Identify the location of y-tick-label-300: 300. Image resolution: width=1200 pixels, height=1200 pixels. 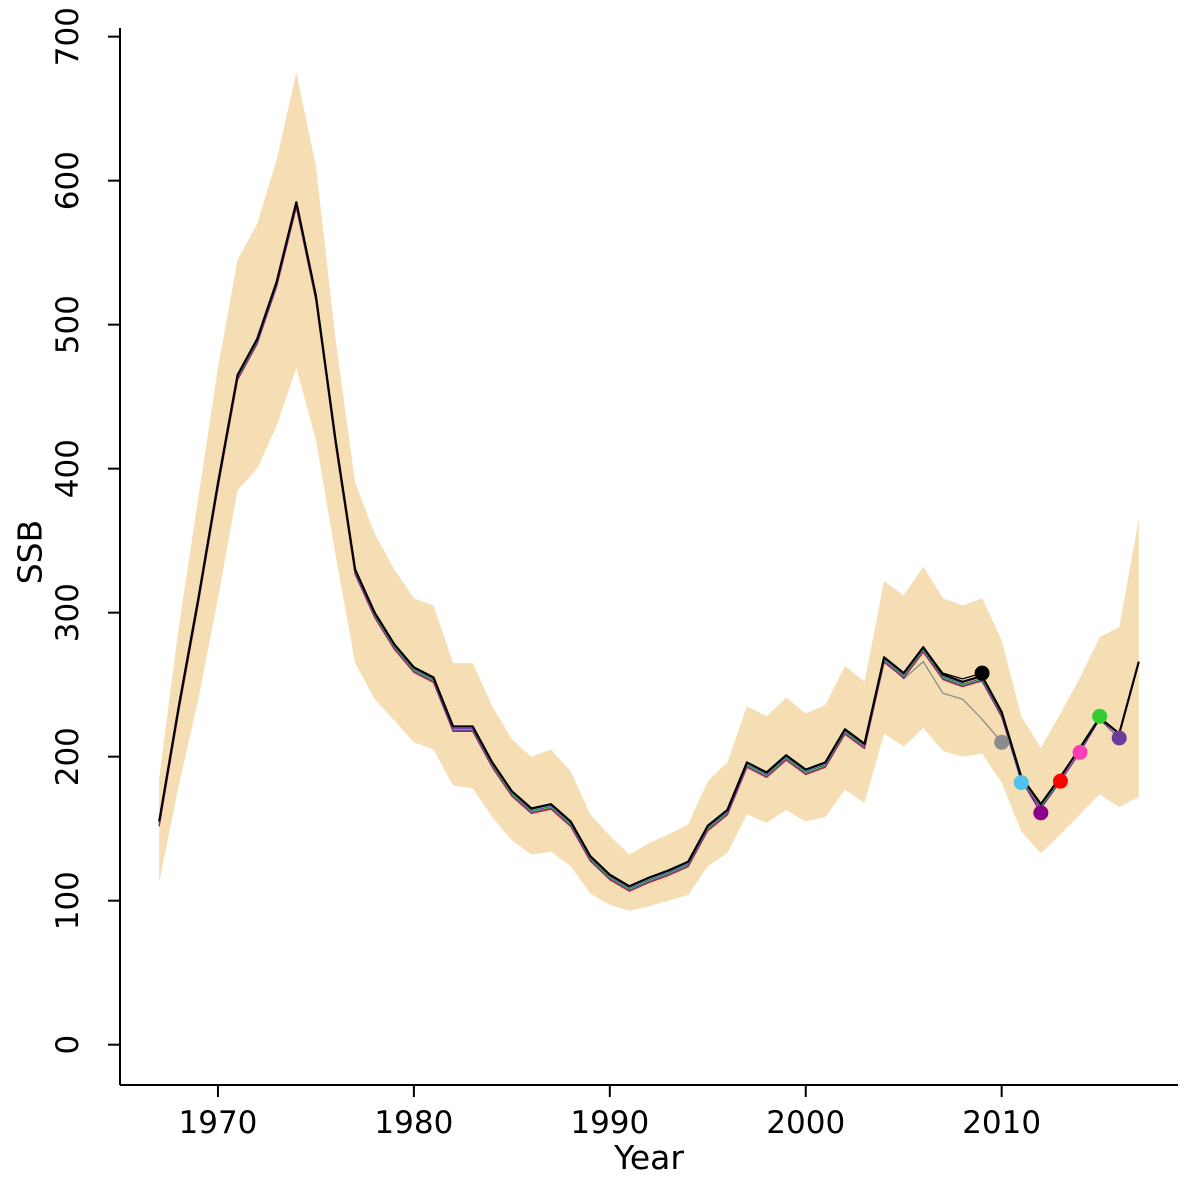
(68, 612).